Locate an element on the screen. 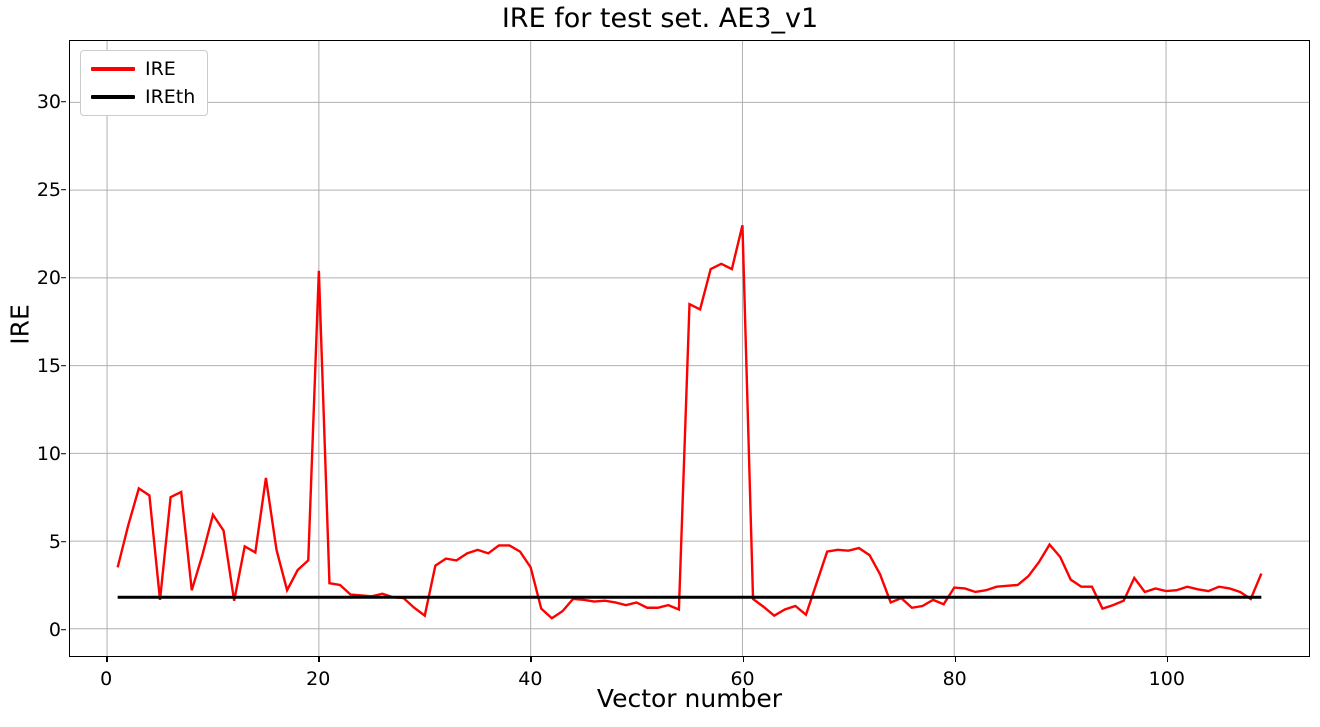  y-tick-label: 15 is located at coordinates (48, 365).